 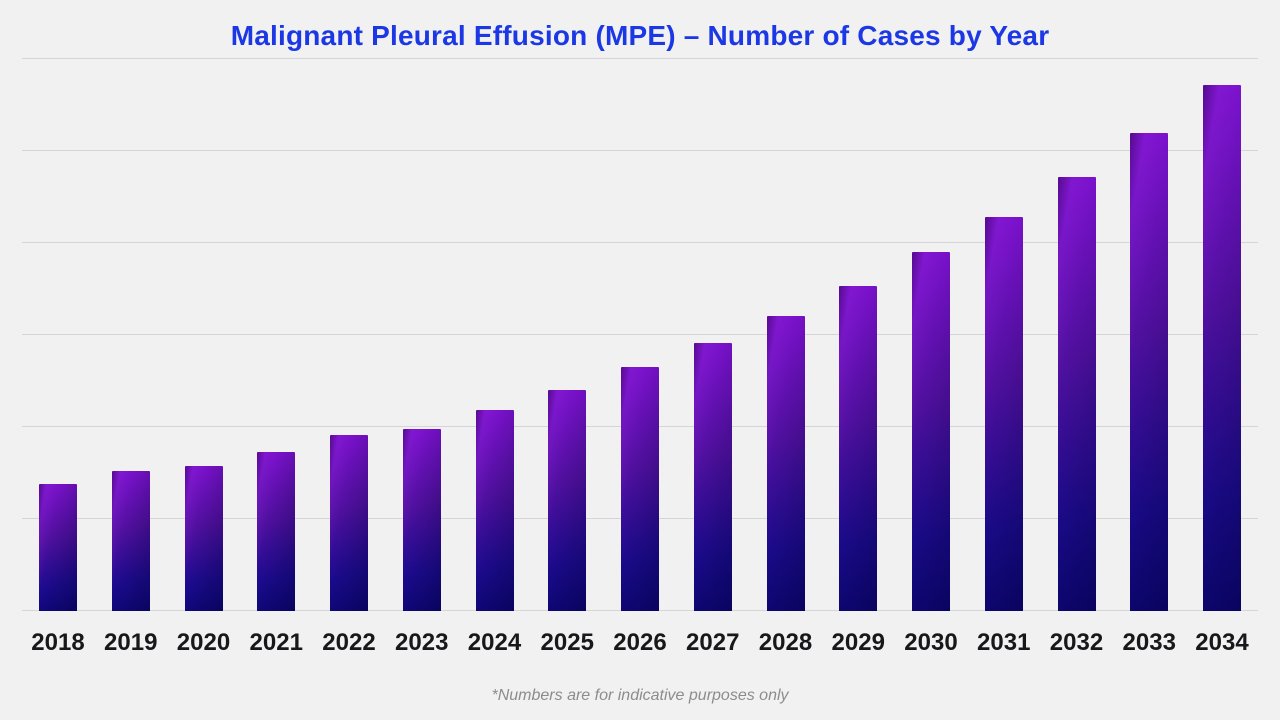 What do you see at coordinates (785, 463) in the screenshot?
I see `bar-2028` at bounding box center [785, 463].